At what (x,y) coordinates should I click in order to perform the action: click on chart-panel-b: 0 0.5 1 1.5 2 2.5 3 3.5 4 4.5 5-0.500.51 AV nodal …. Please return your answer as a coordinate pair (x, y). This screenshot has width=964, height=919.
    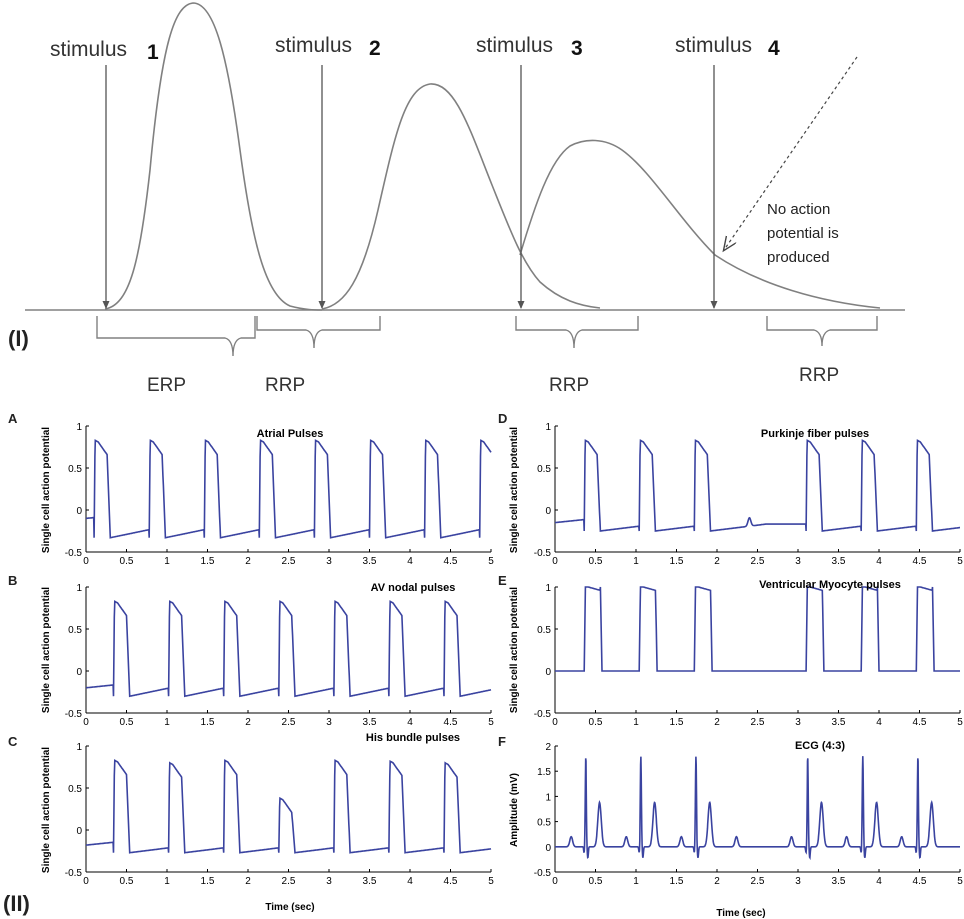
    Looking at the image, I should click on (267, 655).